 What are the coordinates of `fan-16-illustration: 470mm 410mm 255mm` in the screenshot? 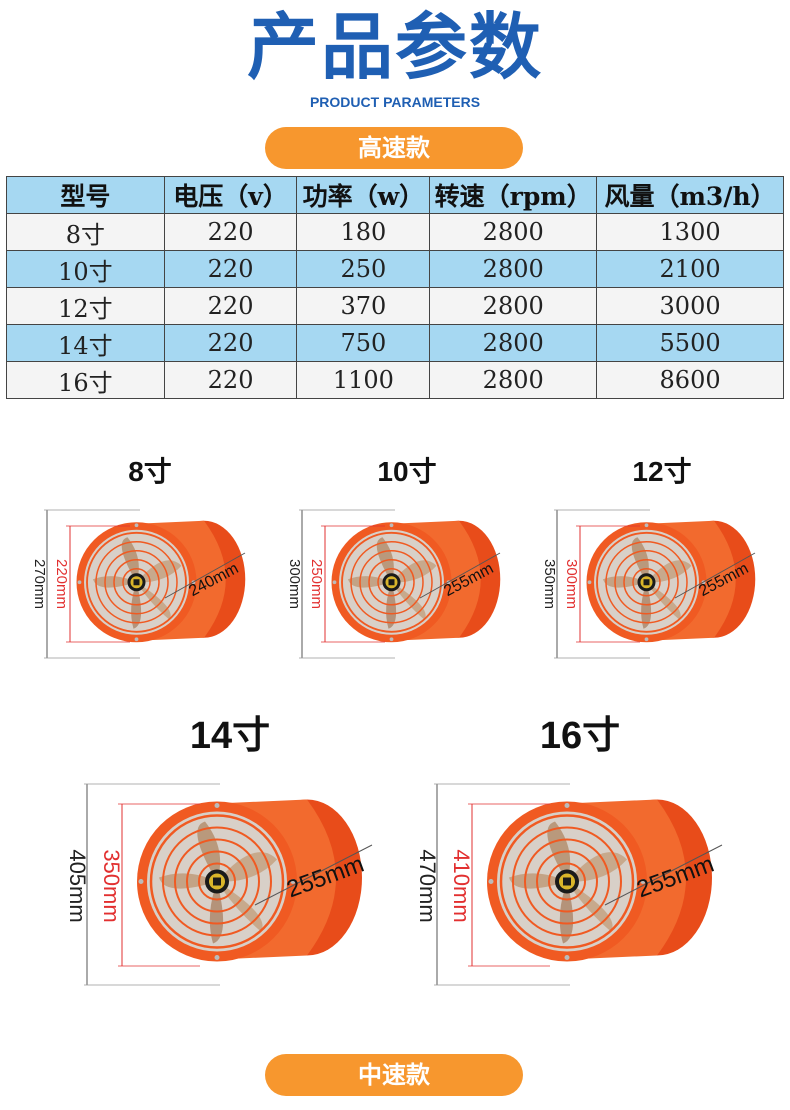 It's located at (569, 884).